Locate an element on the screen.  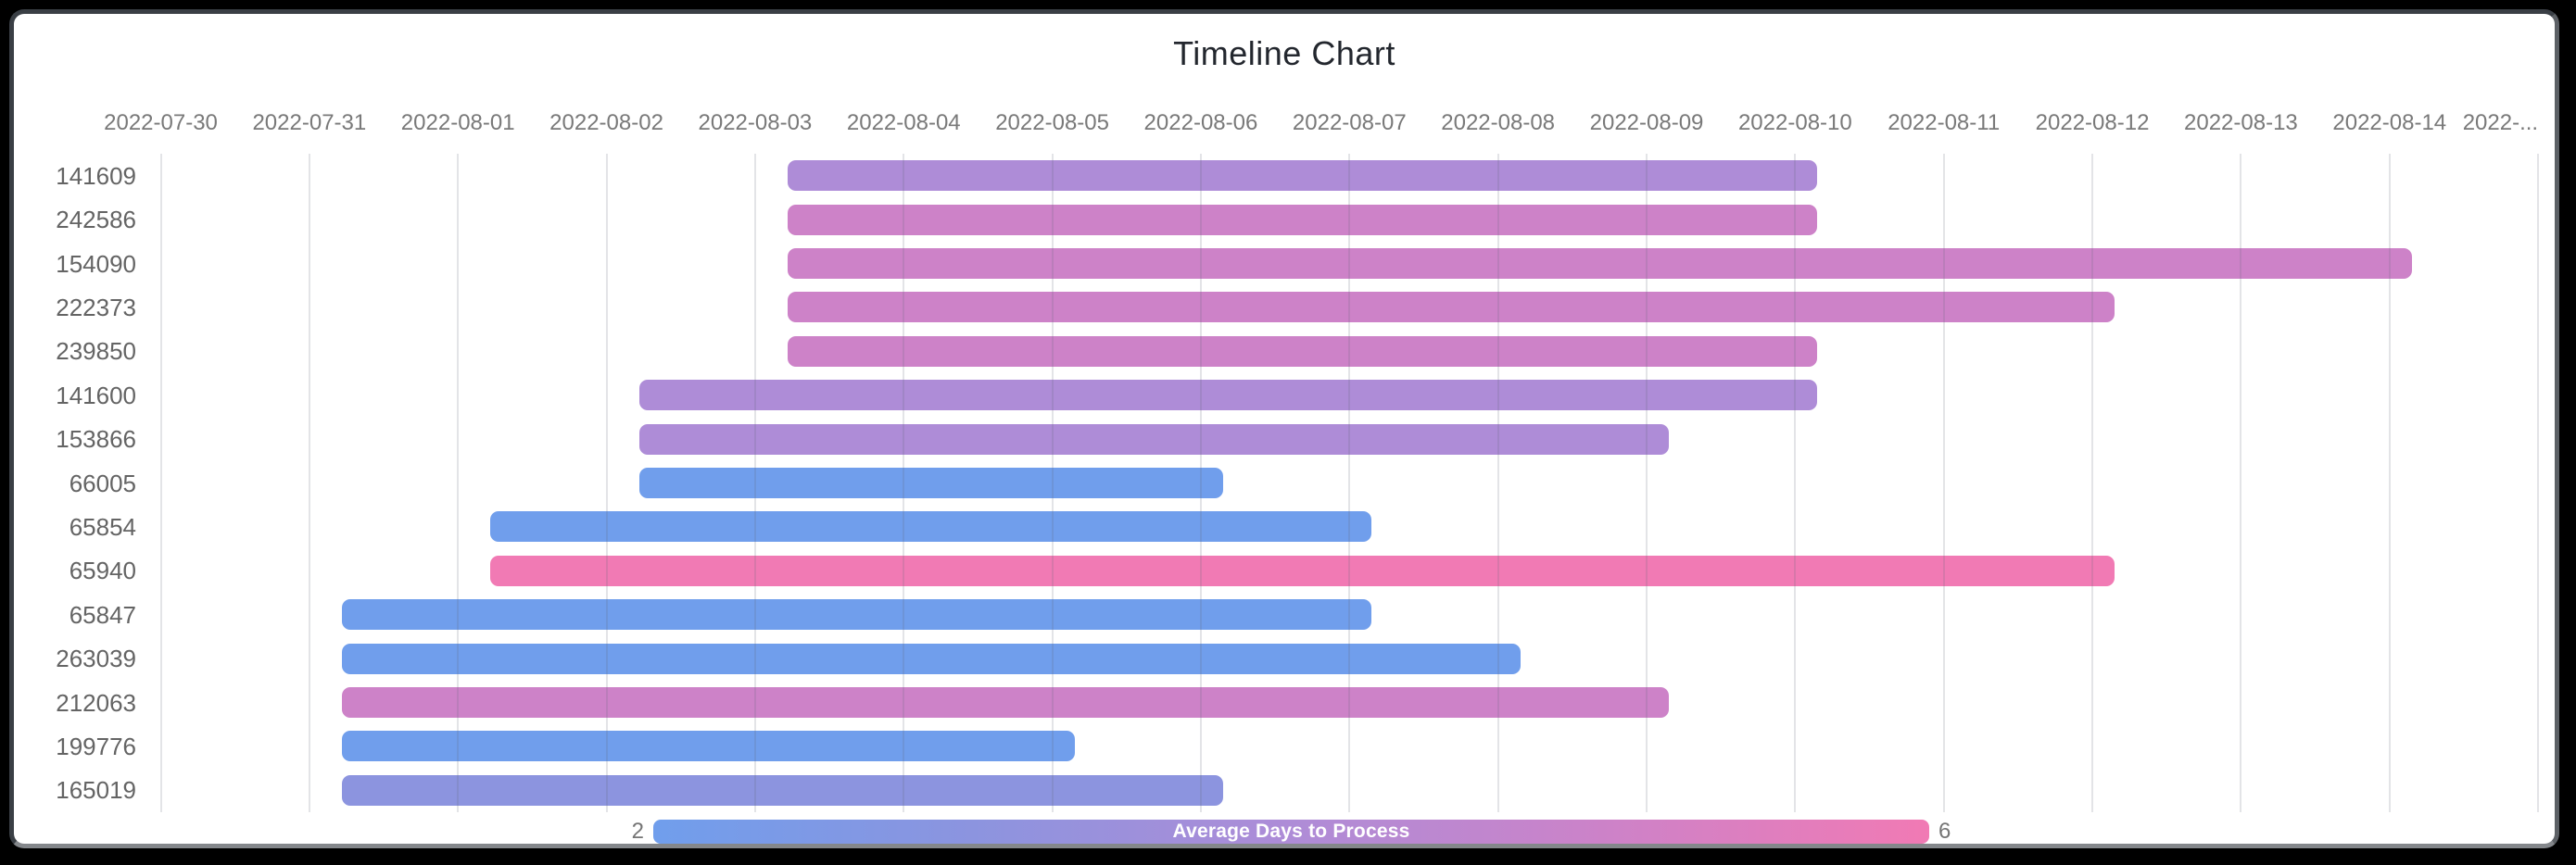
y-axis-label: 141609 is located at coordinates (96, 176).